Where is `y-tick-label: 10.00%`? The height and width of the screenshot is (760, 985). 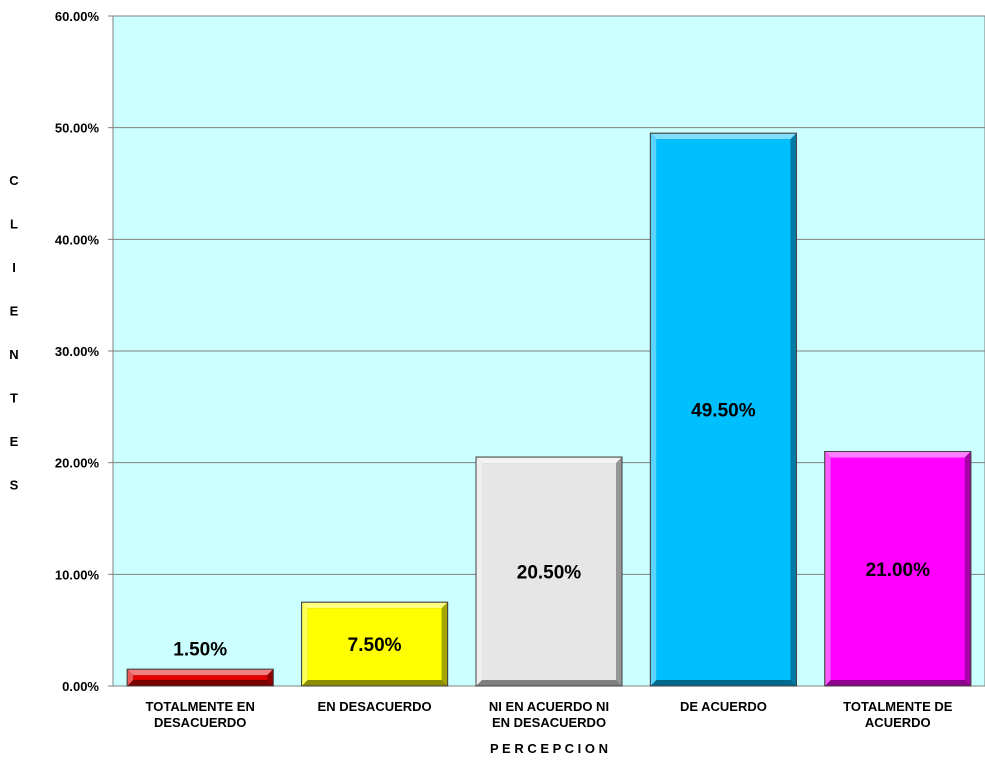
y-tick-label: 10.00% is located at coordinates (77, 574).